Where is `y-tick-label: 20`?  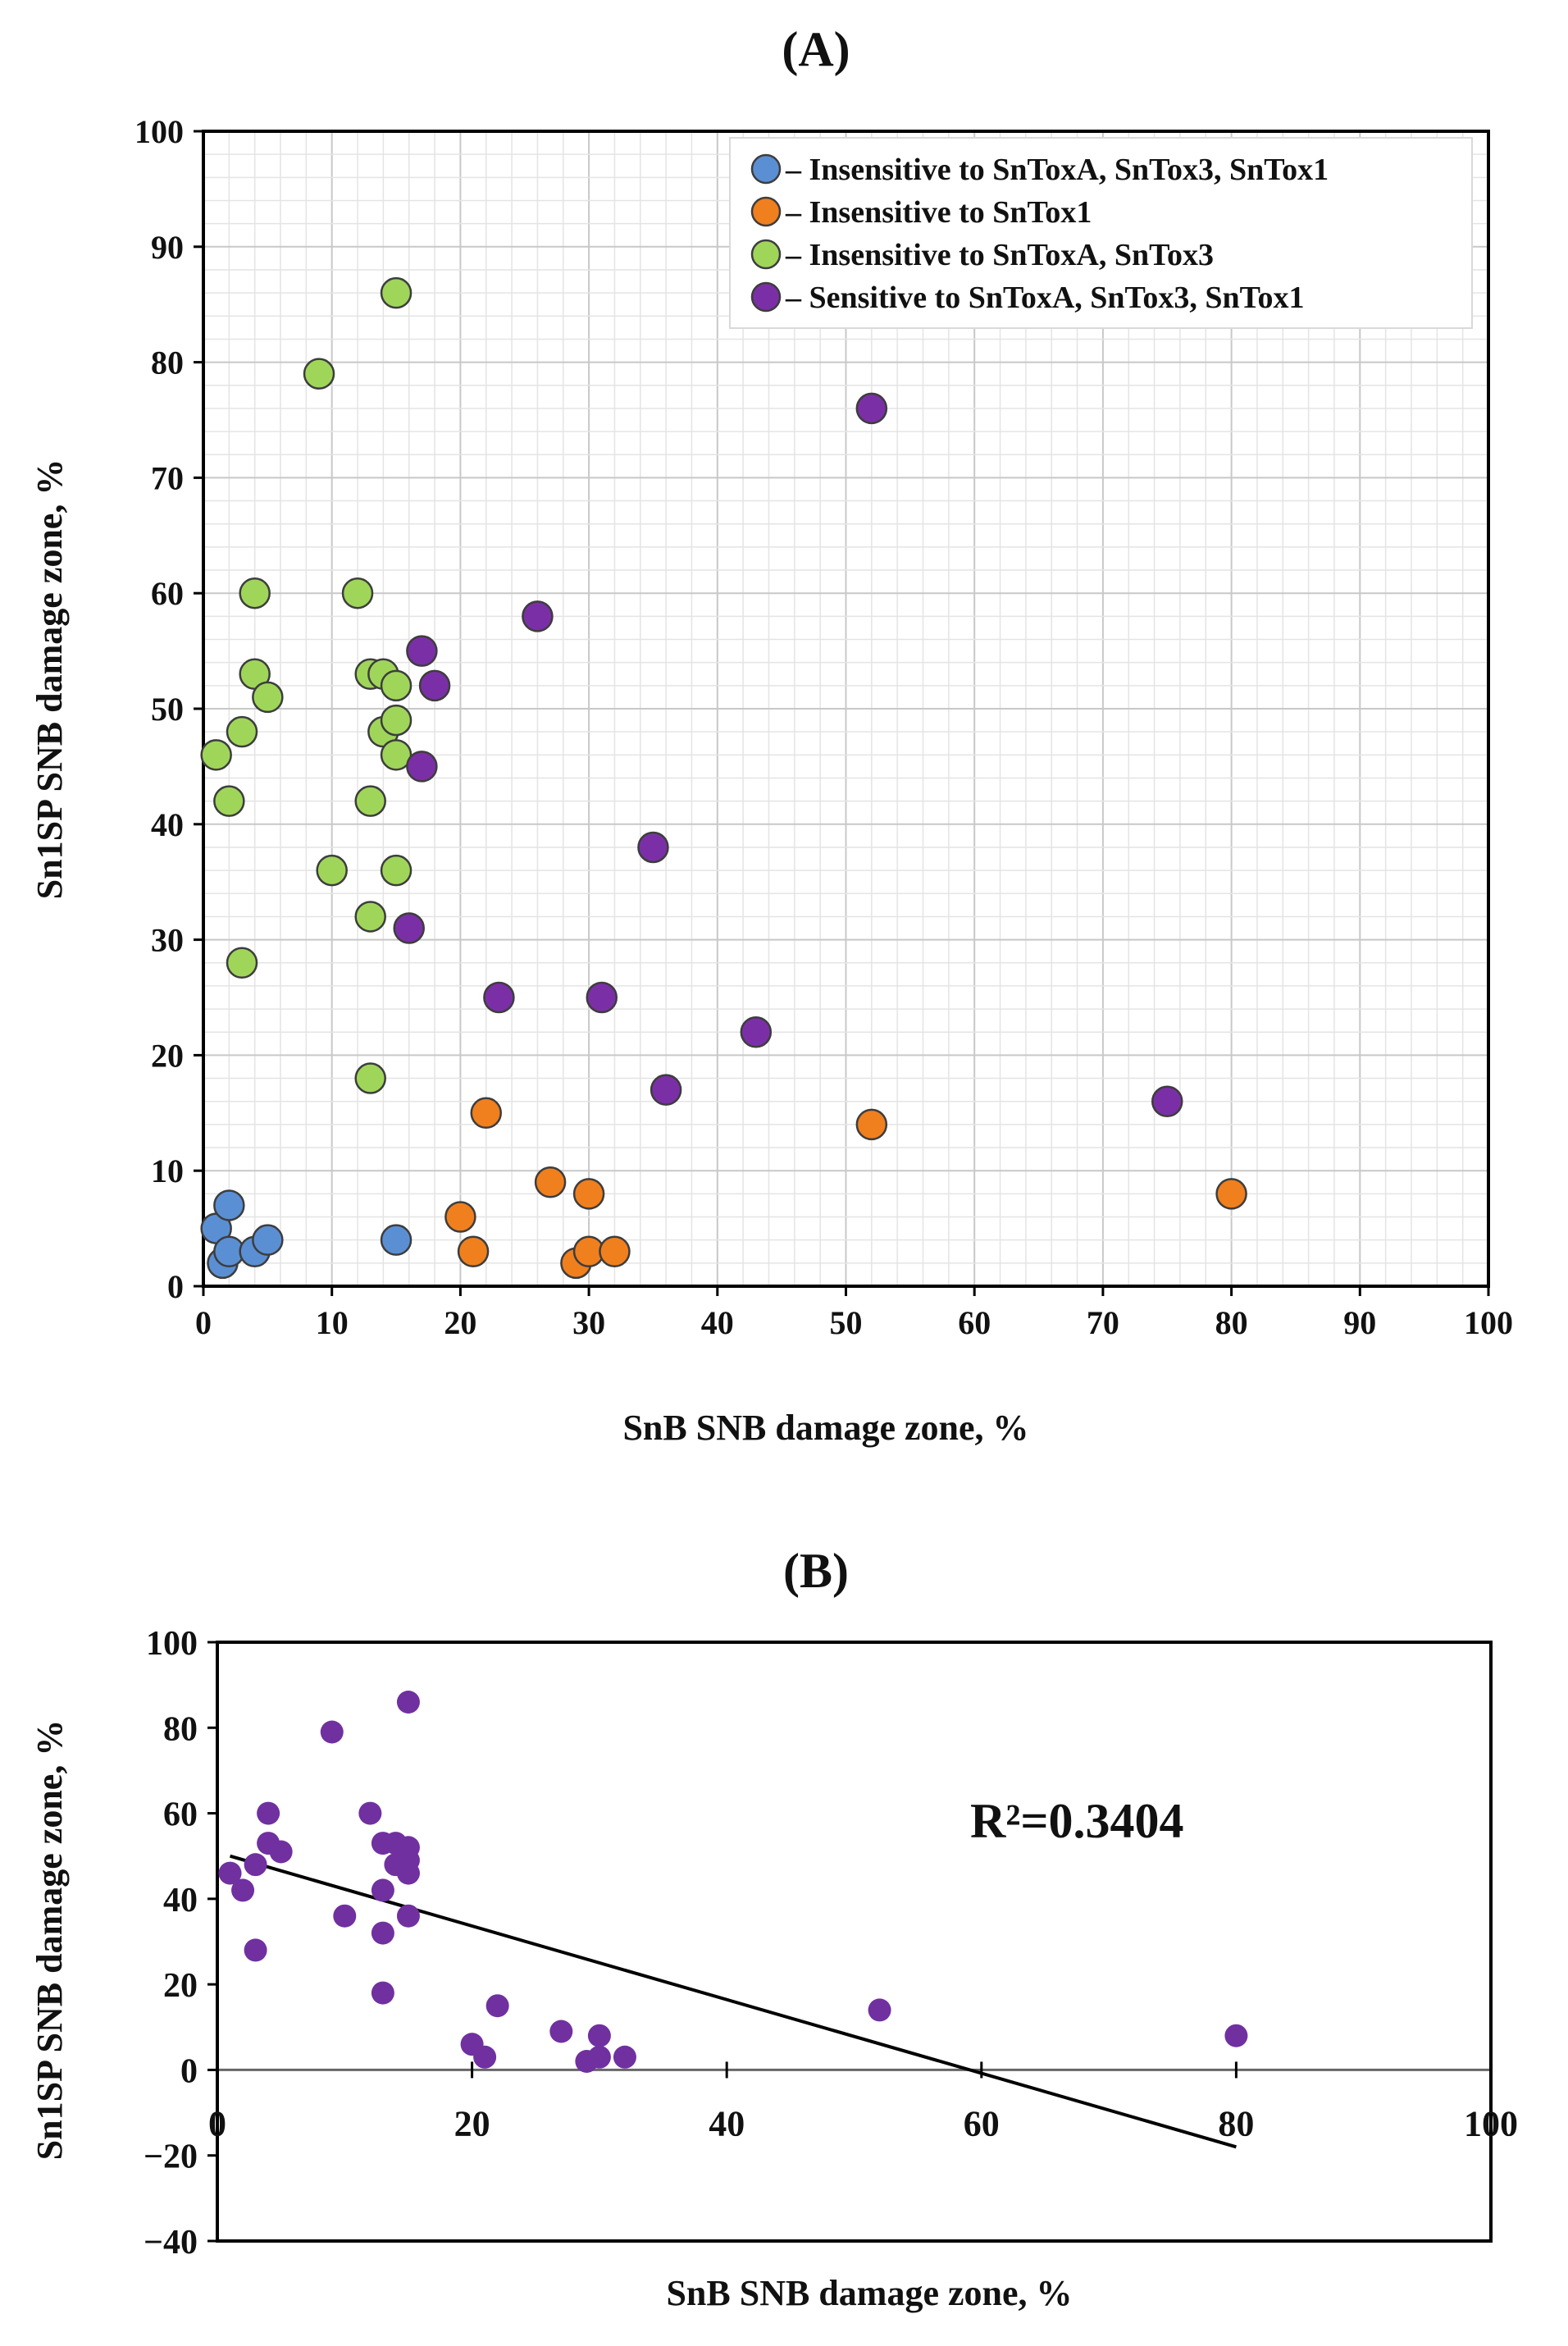 y-tick-label: 20 is located at coordinates (167, 1055).